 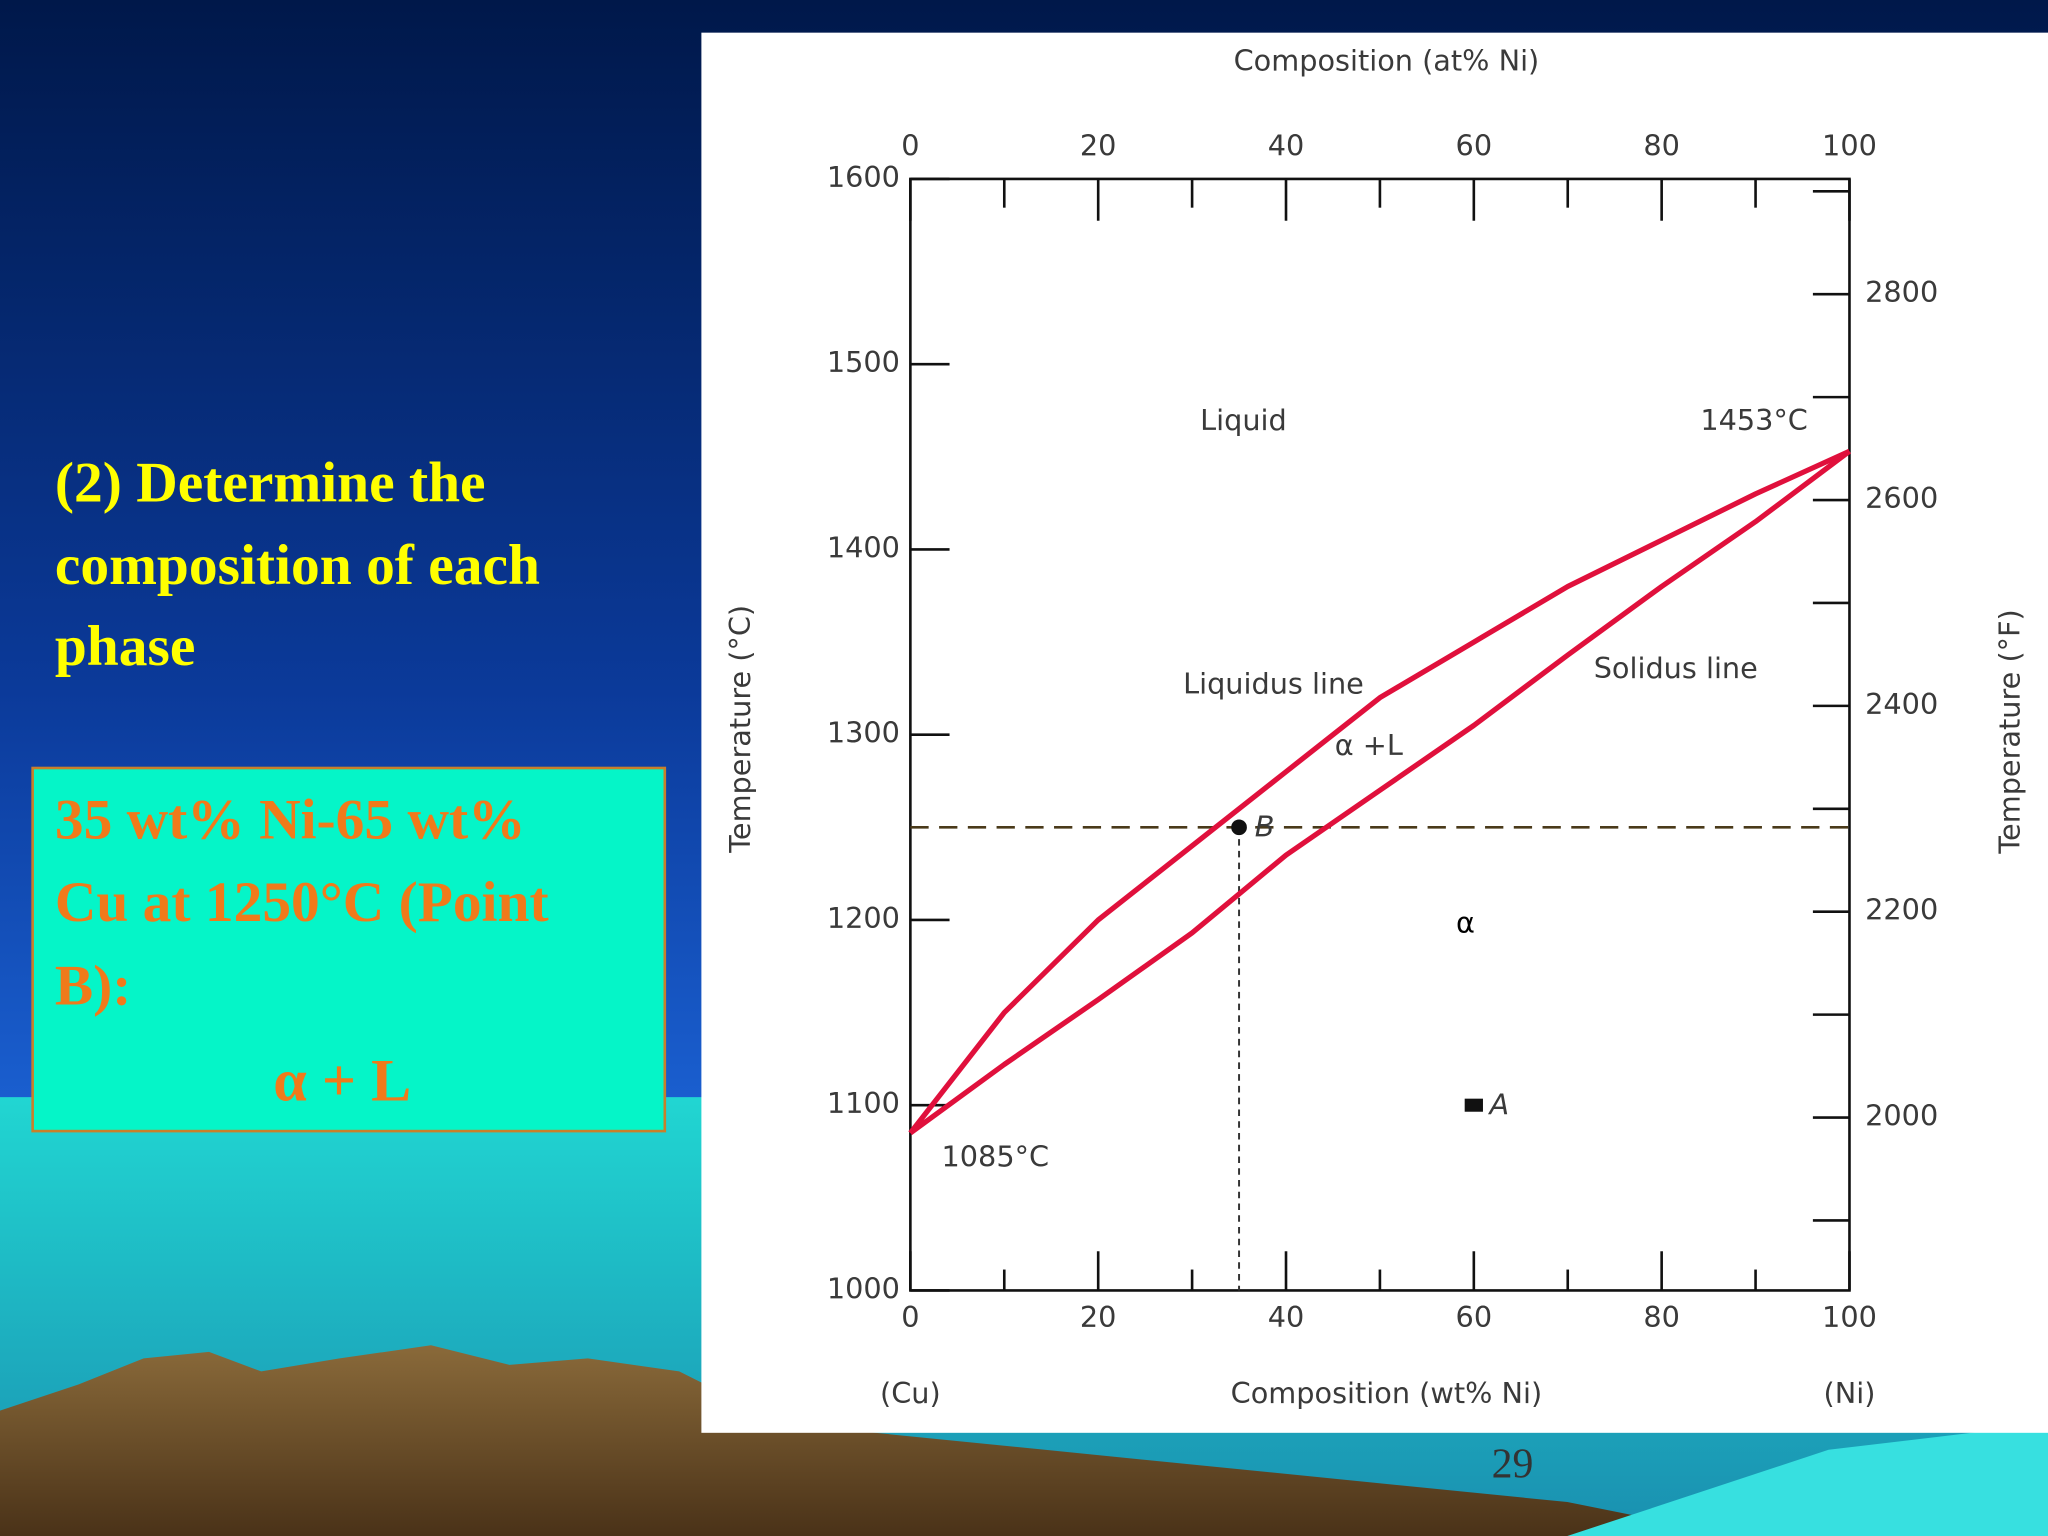 What do you see at coordinates (910, 1317) in the screenshot?
I see `x-tick-label: 0` at bounding box center [910, 1317].